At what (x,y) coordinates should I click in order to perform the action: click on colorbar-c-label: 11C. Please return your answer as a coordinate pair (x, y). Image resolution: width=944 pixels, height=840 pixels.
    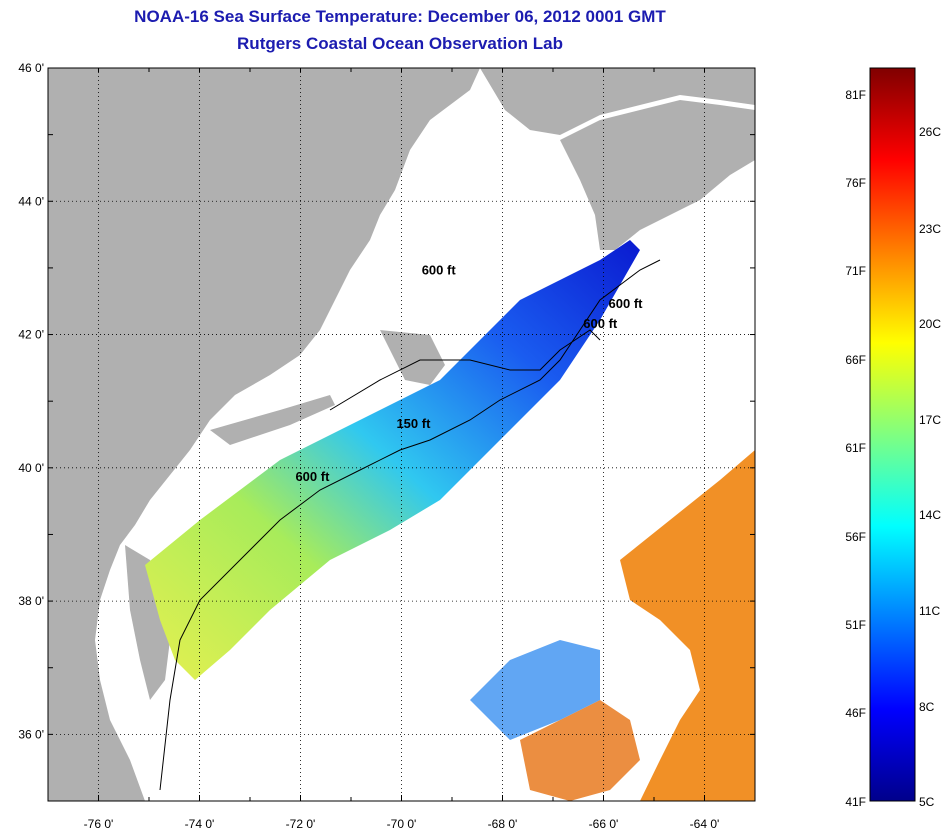
    Looking at the image, I should click on (929, 611).